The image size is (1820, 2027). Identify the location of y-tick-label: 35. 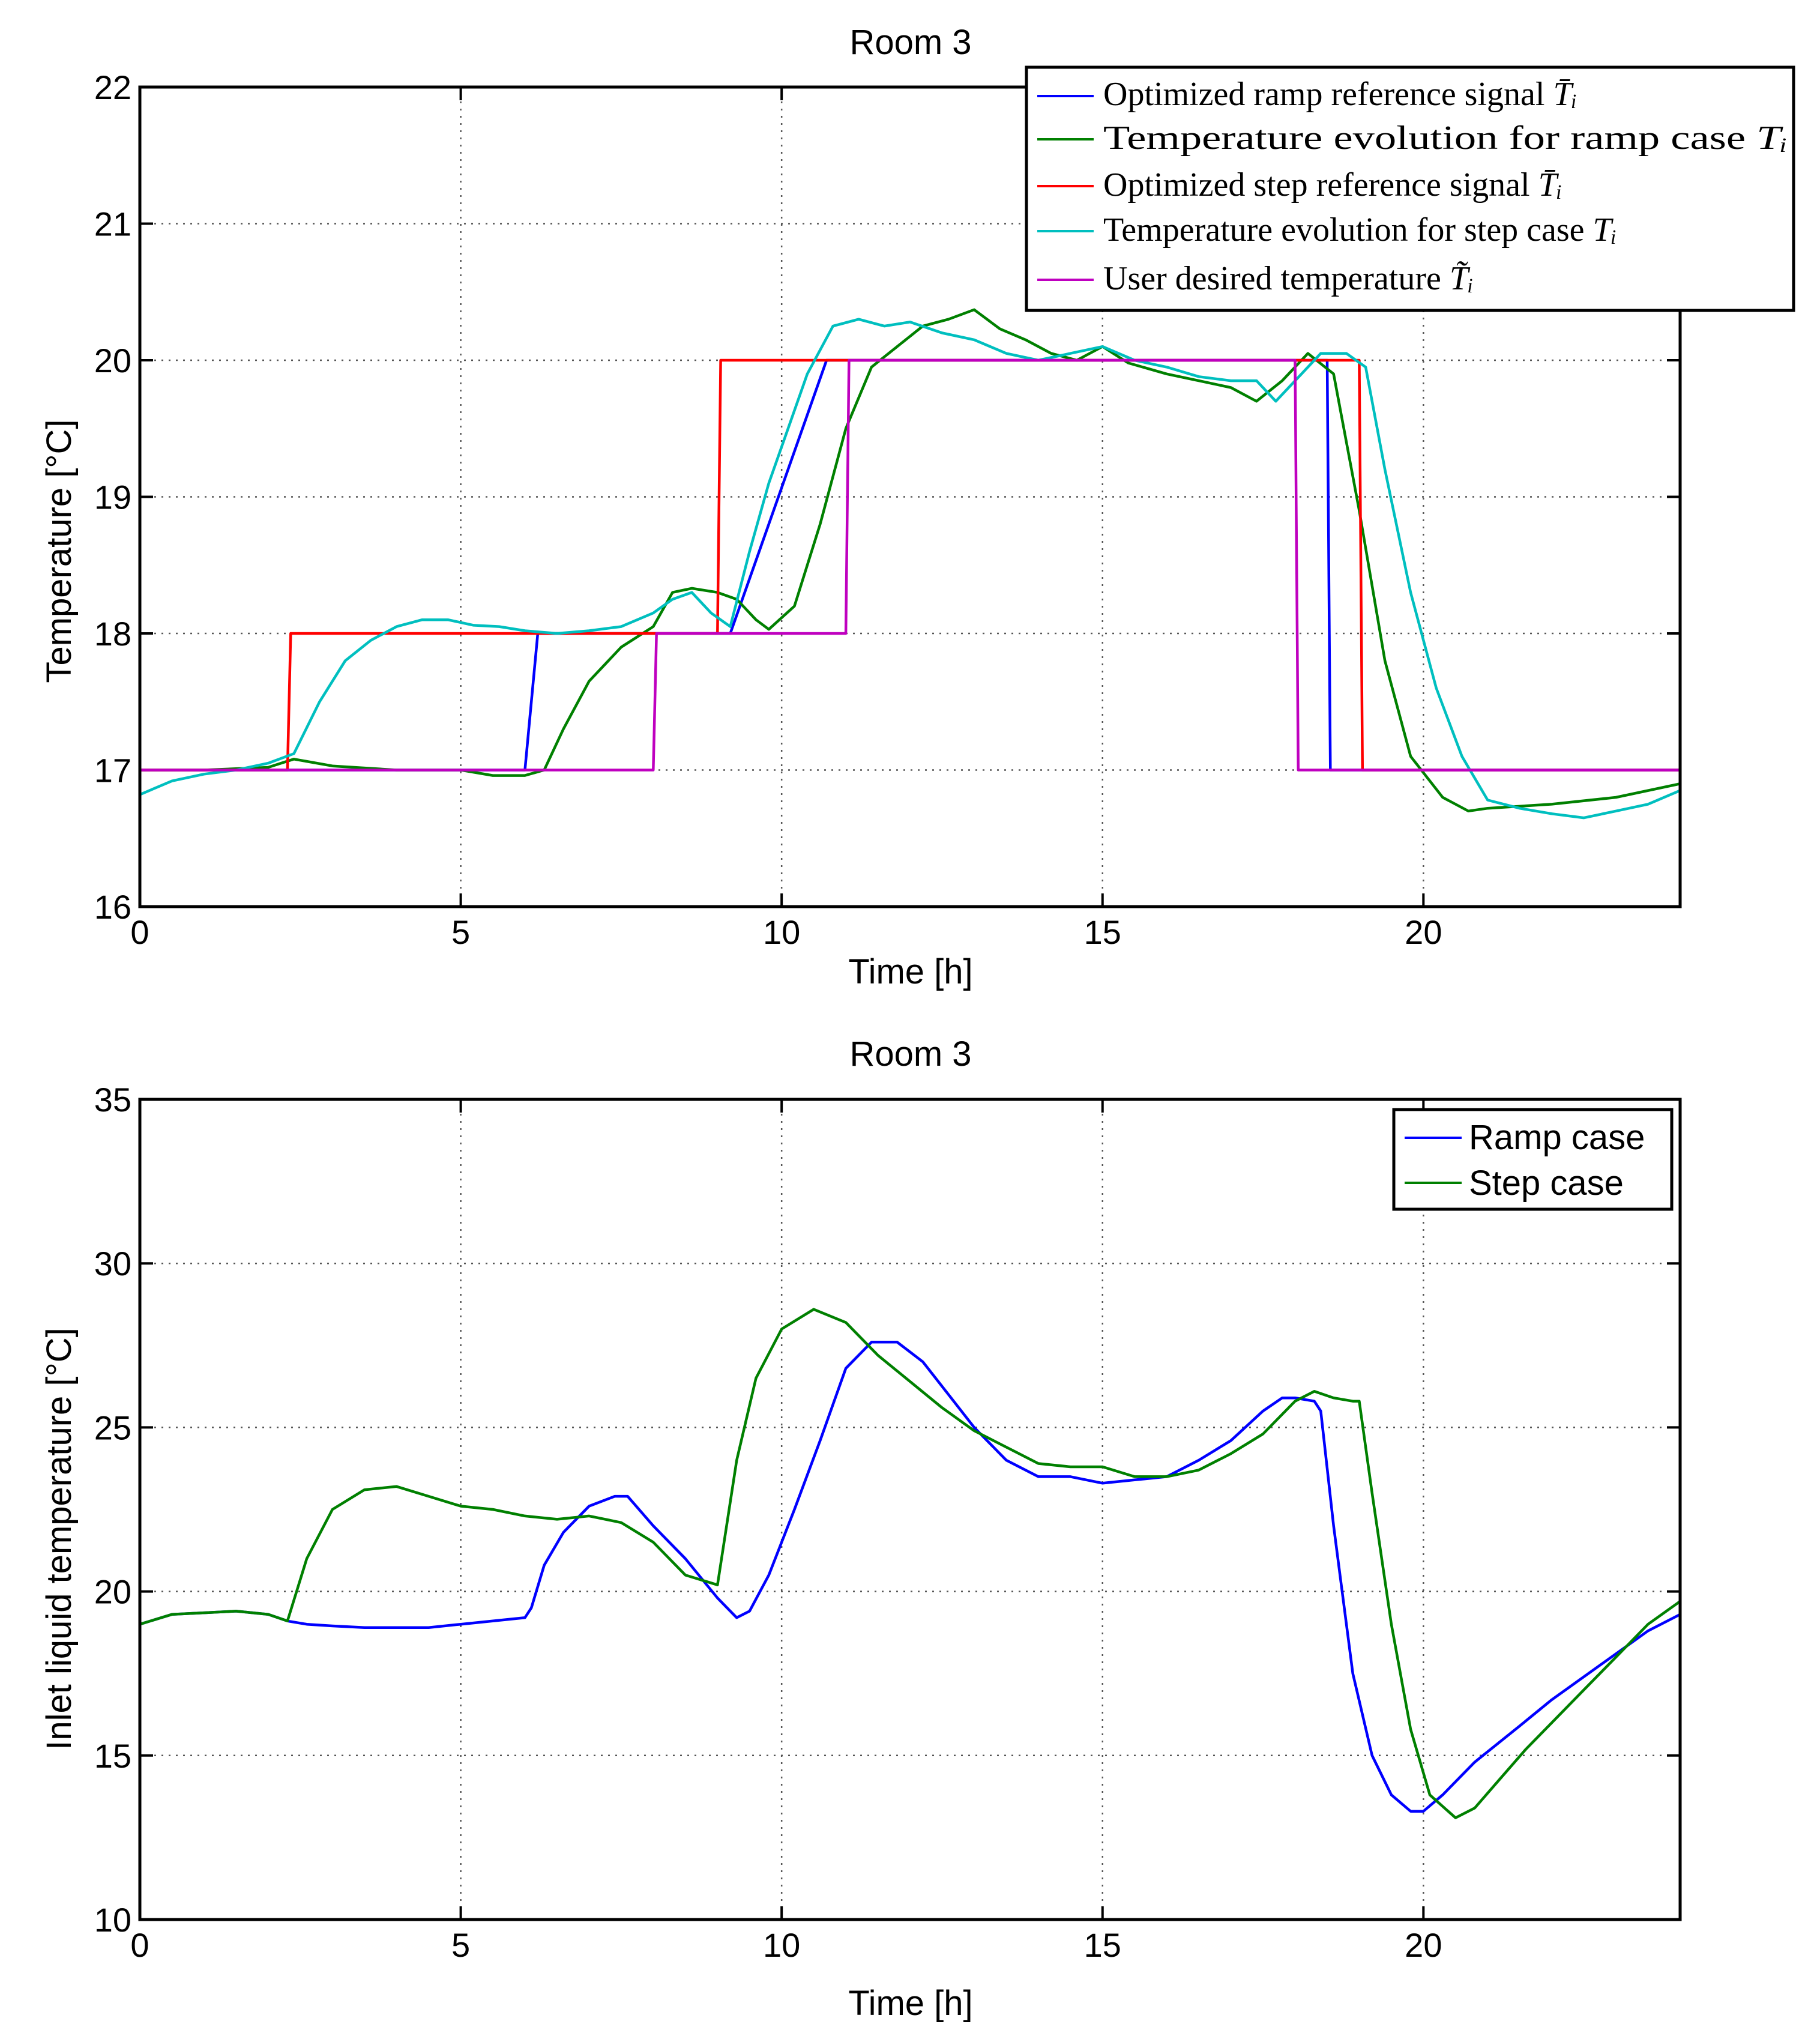
(112, 1100).